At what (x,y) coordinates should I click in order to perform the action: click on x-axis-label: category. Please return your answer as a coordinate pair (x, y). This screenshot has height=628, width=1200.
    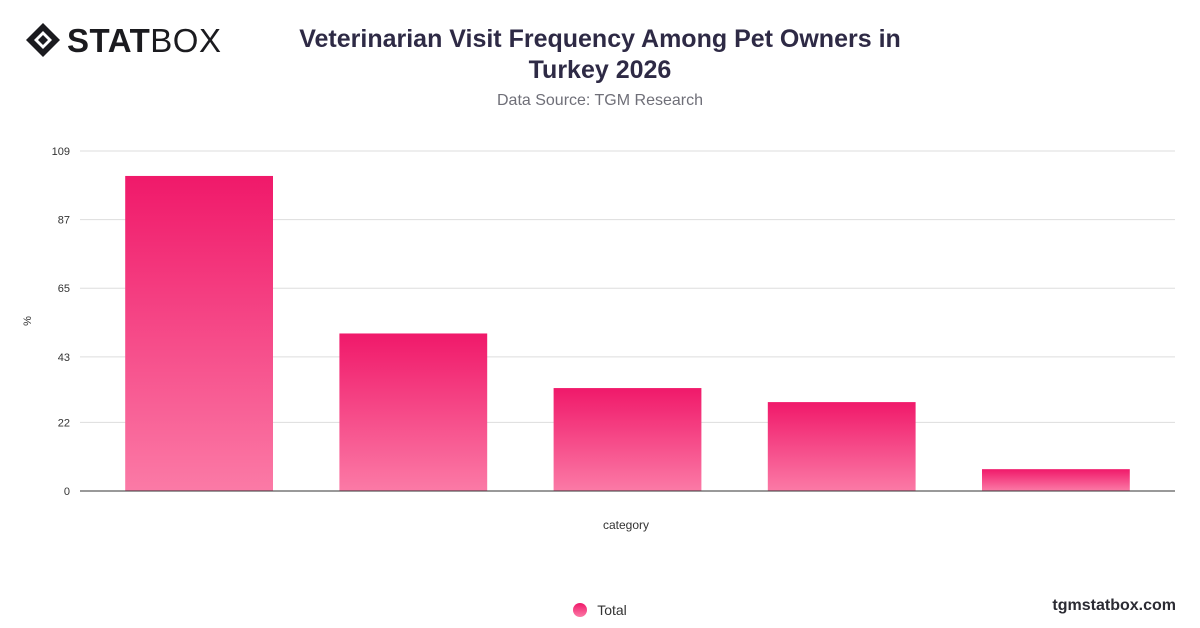
    Looking at the image, I should click on (626, 525).